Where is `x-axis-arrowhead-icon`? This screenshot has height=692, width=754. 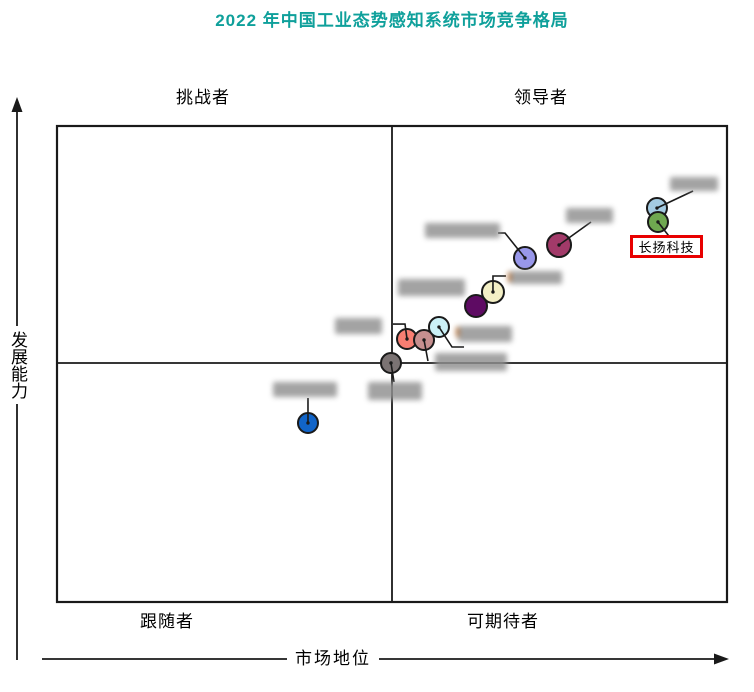
x-axis-arrowhead-icon is located at coordinates (721, 659).